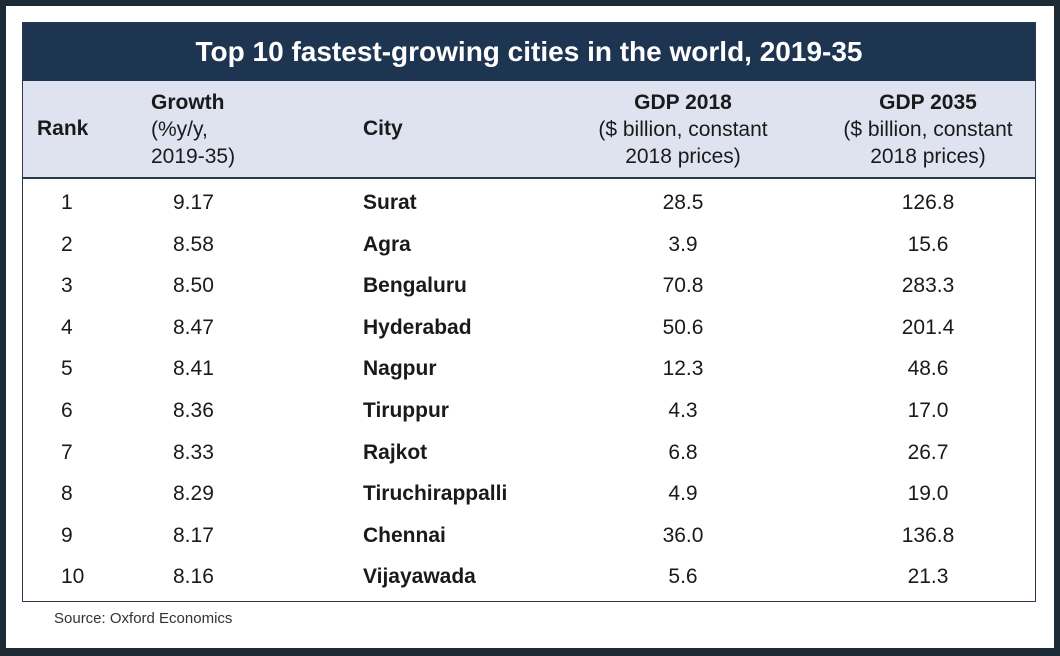  I want to click on cell-growth: 8.33, so click(193, 452).